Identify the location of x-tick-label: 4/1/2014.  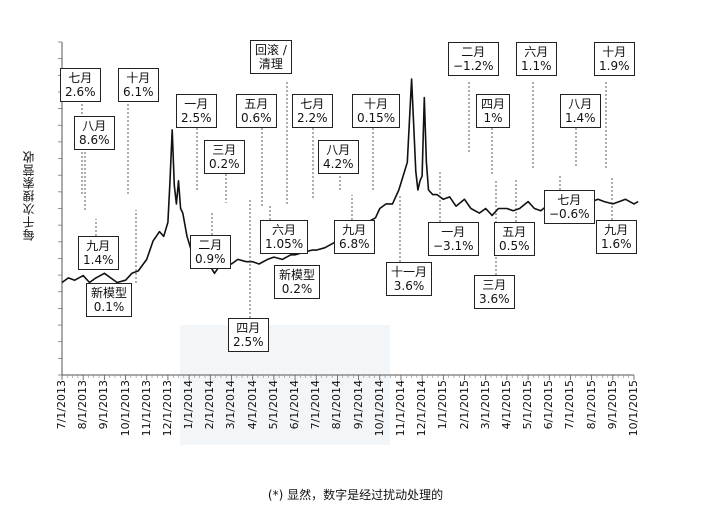
(252, 405).